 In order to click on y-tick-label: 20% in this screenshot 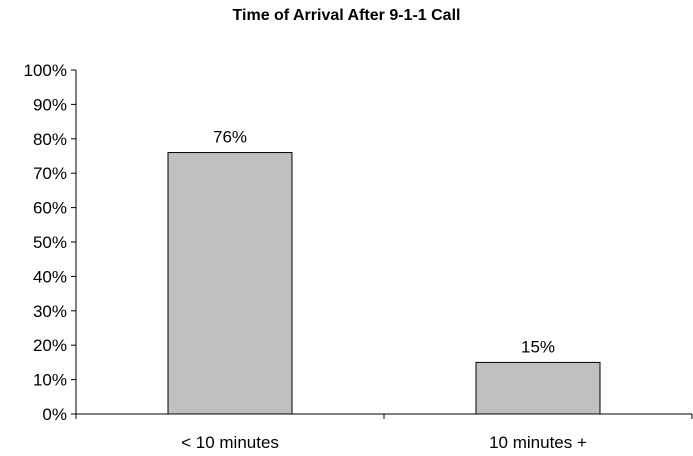, I will do `click(50, 345)`.